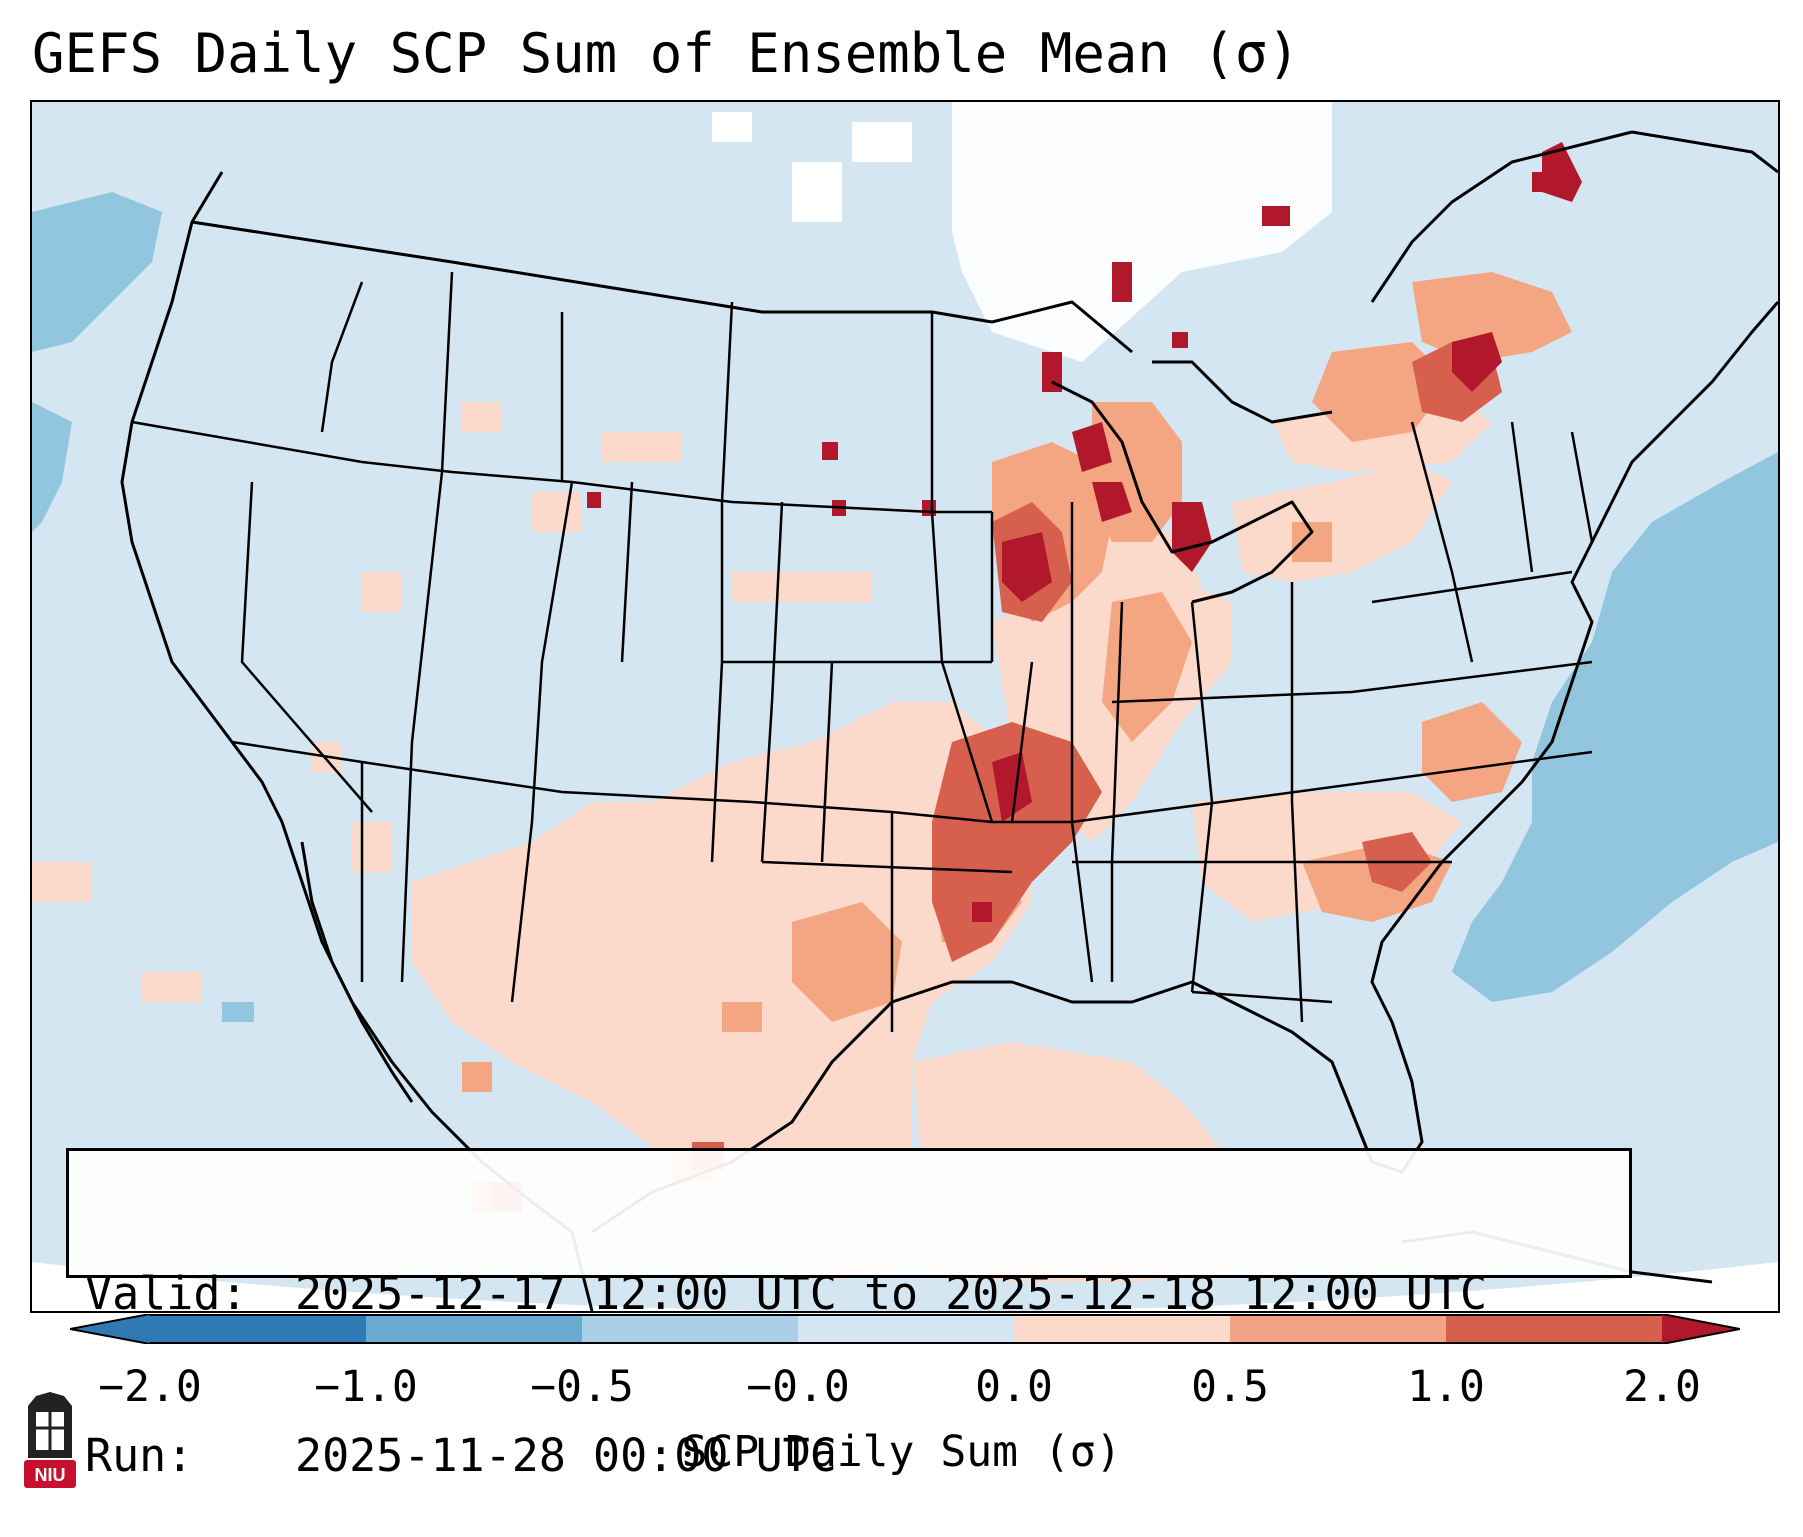  I want to click on colorbar-extend-low, so click(110, 1329).